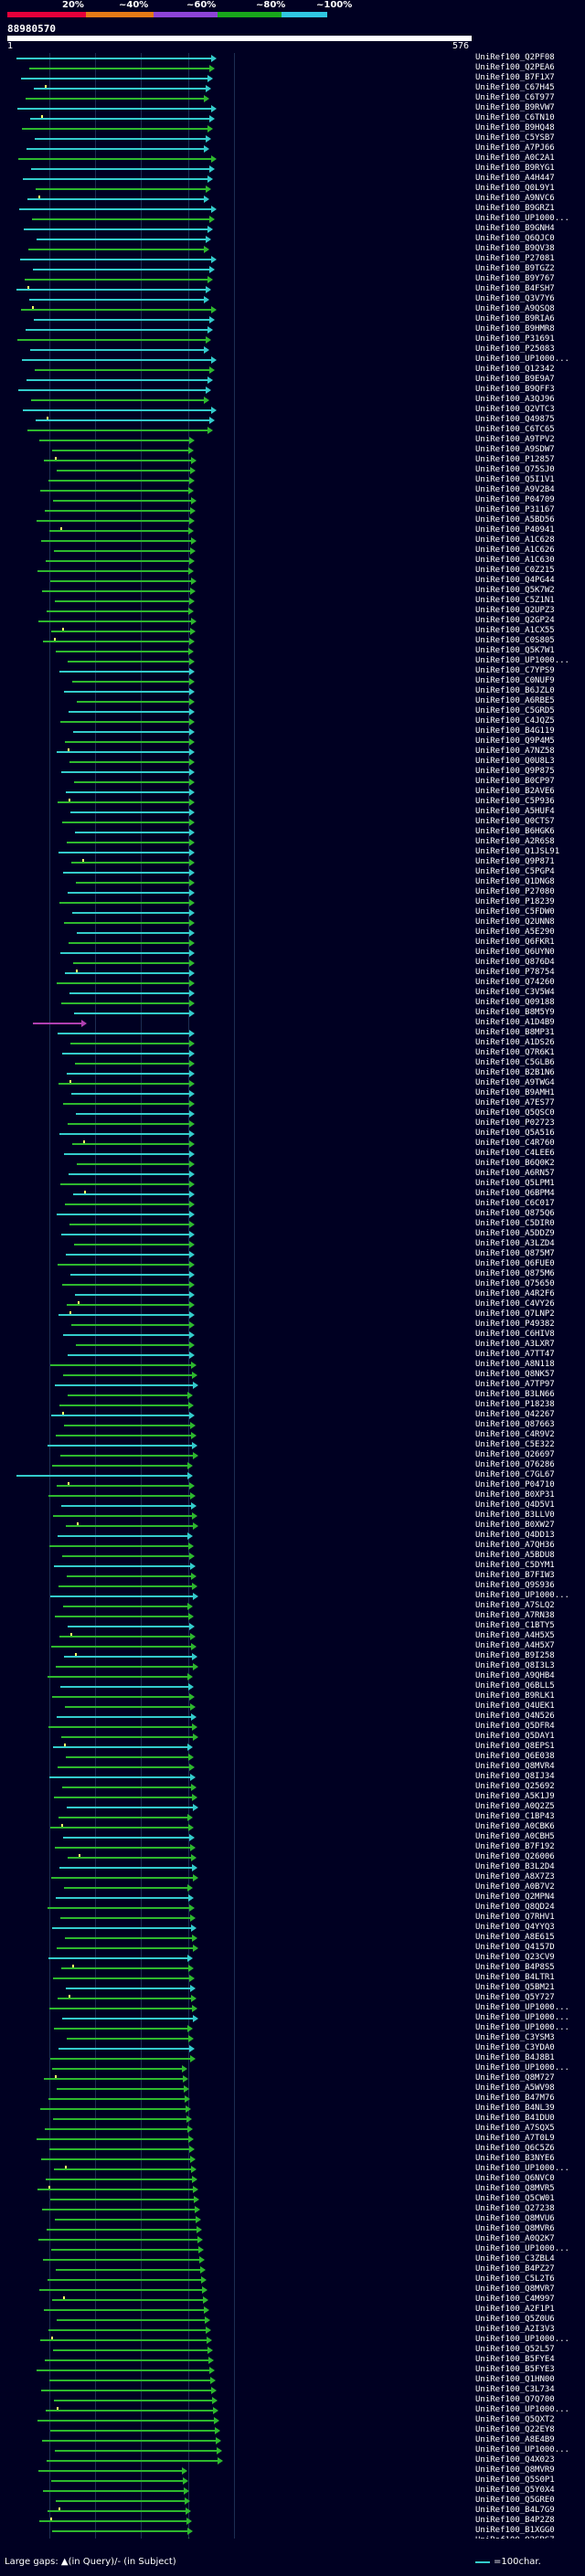 The image size is (585, 2576). What do you see at coordinates (515, 711) in the screenshot?
I see `hit-id-link: UniRef100_C5GRD5` at bounding box center [515, 711].